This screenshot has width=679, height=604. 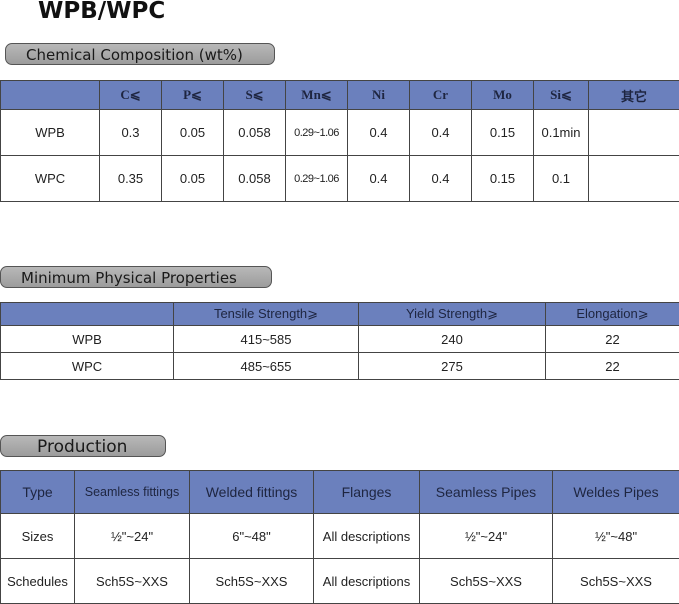 What do you see at coordinates (130, 95) in the screenshot?
I see `header-cell: C⩽` at bounding box center [130, 95].